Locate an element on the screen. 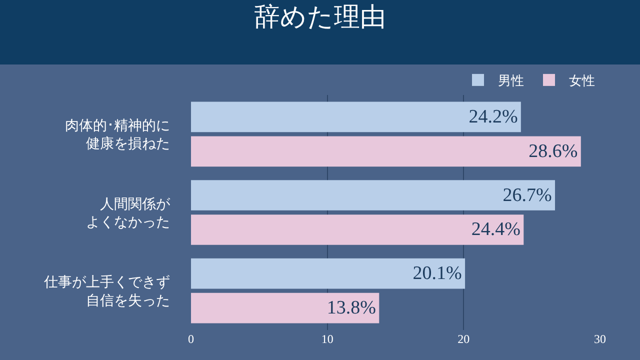  data-label: 28.6% is located at coordinates (553, 151).